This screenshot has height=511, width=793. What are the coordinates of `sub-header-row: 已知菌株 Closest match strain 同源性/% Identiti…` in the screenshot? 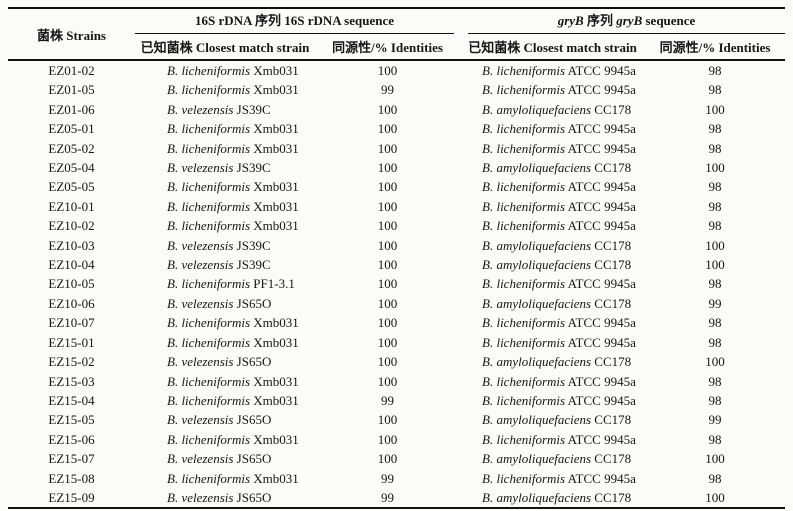 It's located at (397, 47).